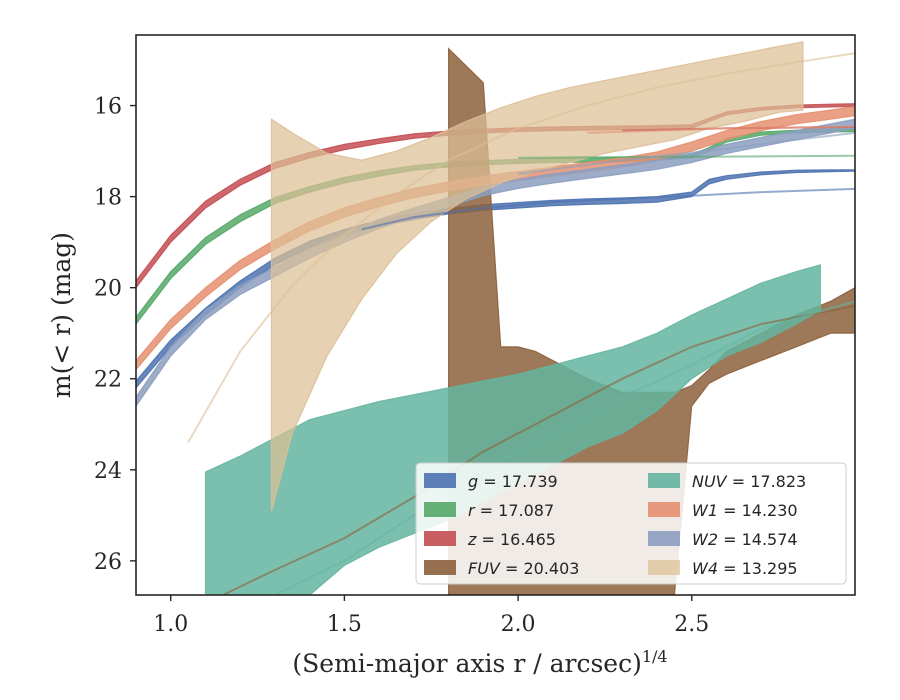 The width and height of the screenshot is (900, 700). I want to click on y-axis-label: m(< r) (mag), so click(61, 315).